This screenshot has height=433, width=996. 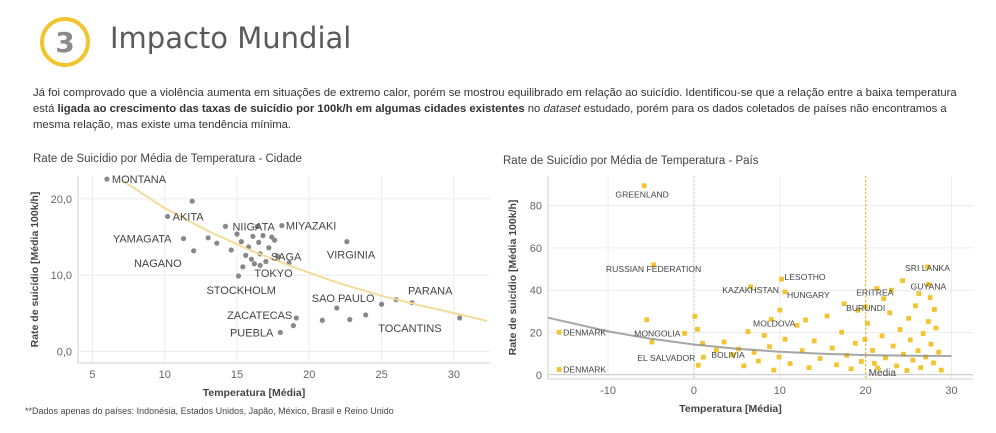 I want to click on point-label: NAGANO, so click(x=158, y=264).